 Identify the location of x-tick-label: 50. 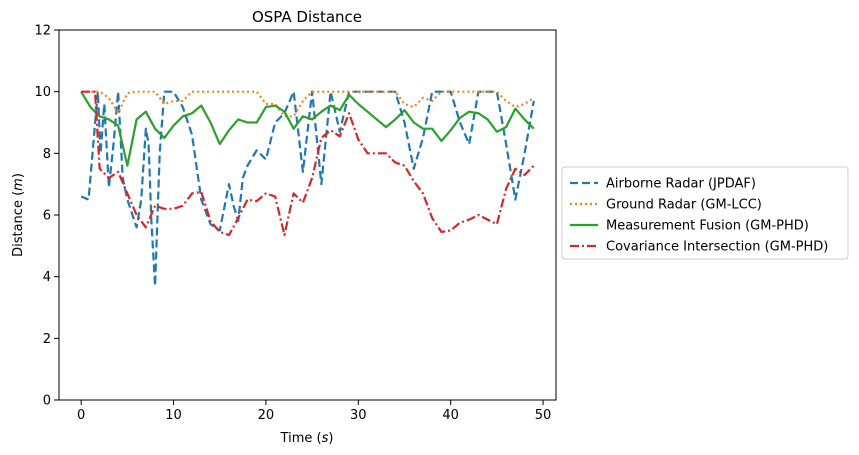
(543, 415).